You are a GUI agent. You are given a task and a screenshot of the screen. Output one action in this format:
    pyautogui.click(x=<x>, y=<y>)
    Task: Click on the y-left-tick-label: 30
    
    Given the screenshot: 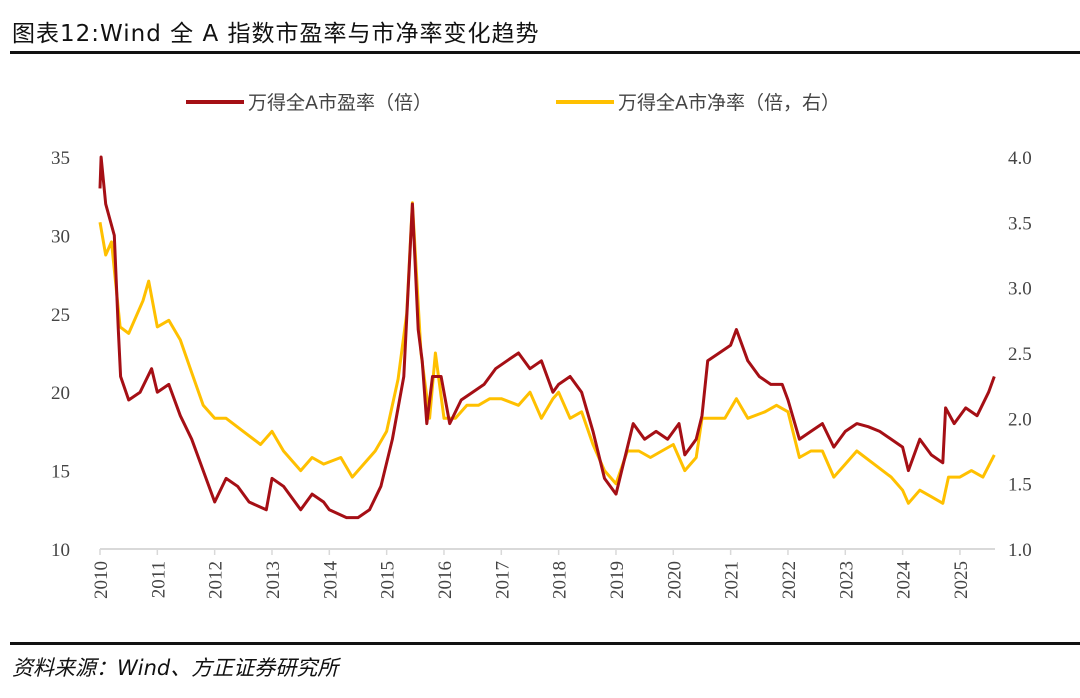 What is the action you would take?
    pyautogui.click(x=60, y=236)
    